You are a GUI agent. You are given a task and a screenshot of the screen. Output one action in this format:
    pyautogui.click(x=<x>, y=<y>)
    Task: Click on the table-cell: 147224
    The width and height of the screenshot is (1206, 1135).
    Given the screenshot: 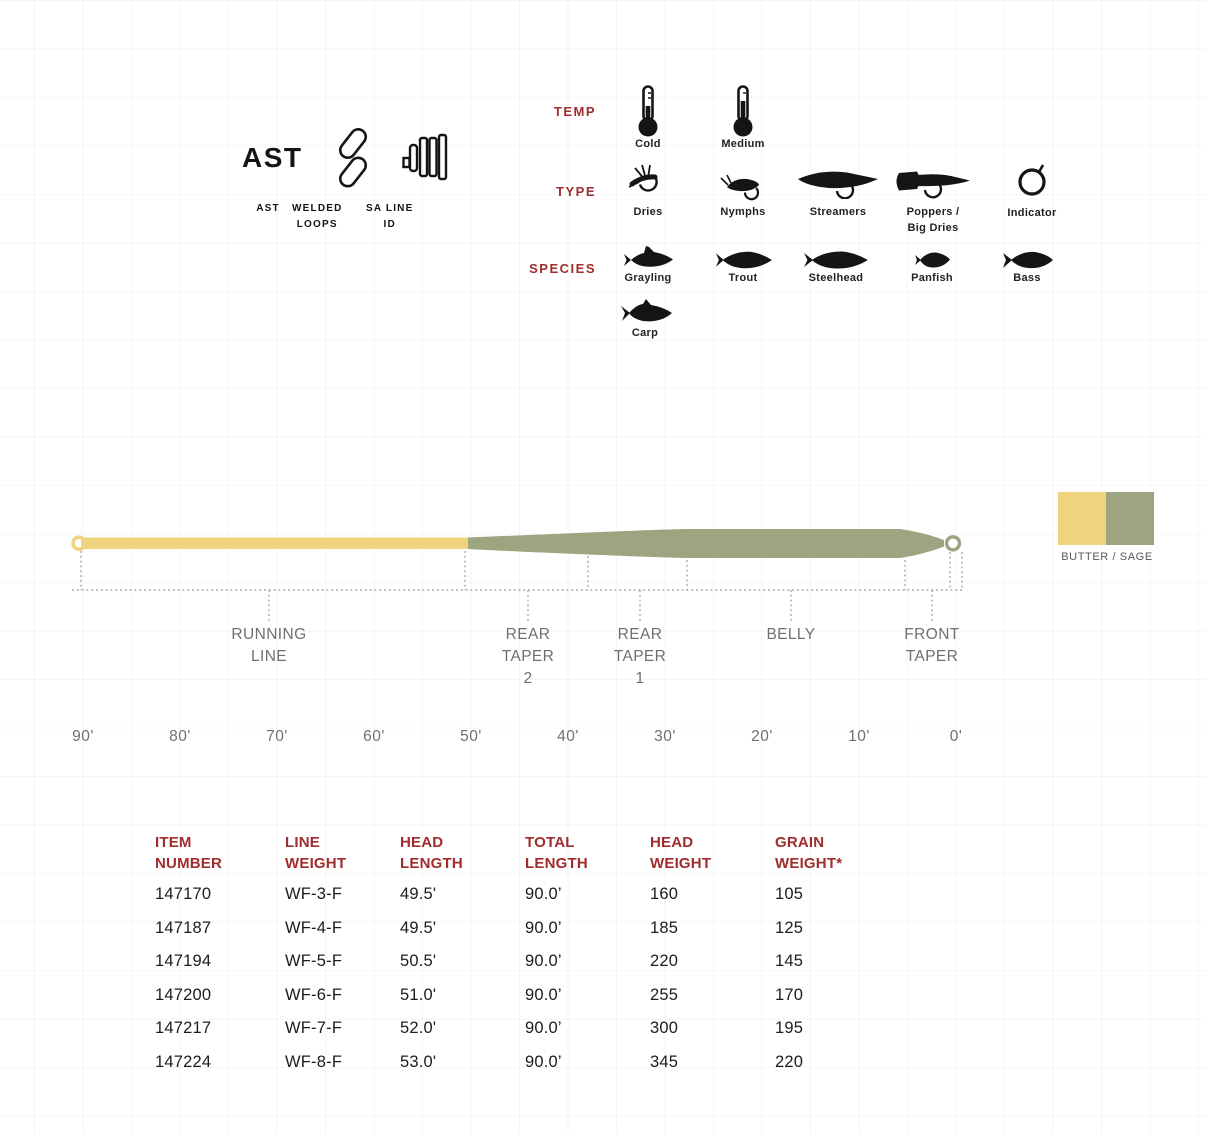 What is the action you would take?
    pyautogui.click(x=183, y=1061)
    